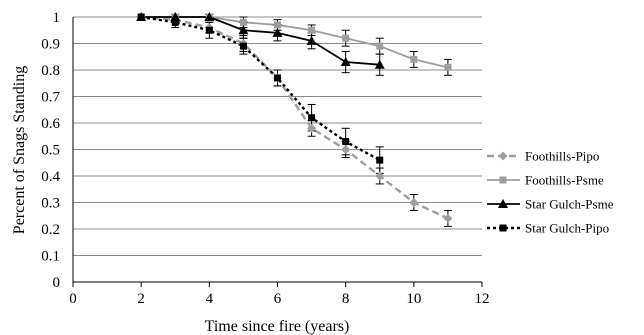 Image resolution: width=644 pixels, height=335 pixels. Describe the element at coordinates (19, 150) in the screenshot. I see `y-axis-title: Percent of Snags Standing` at that location.